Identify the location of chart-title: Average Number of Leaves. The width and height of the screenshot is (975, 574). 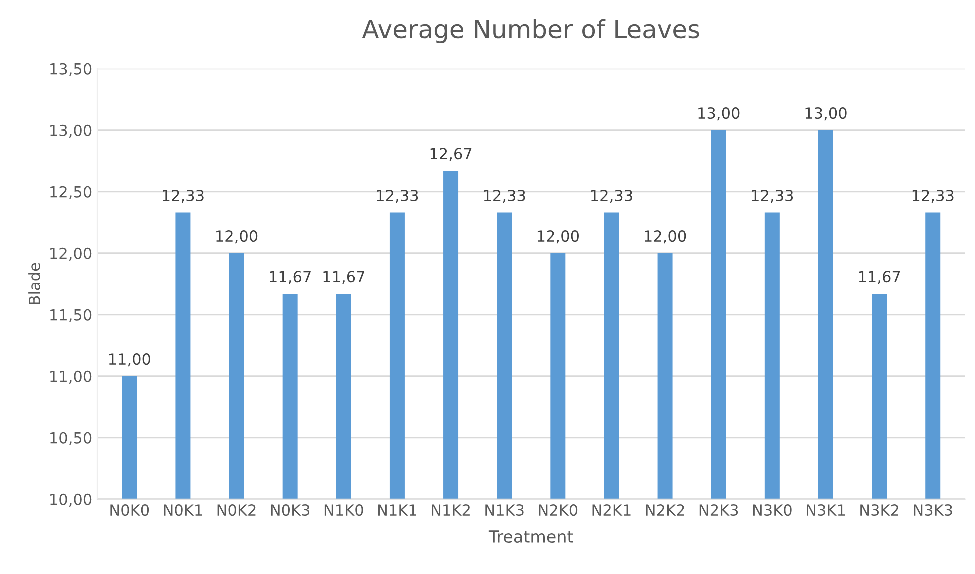
(531, 31).